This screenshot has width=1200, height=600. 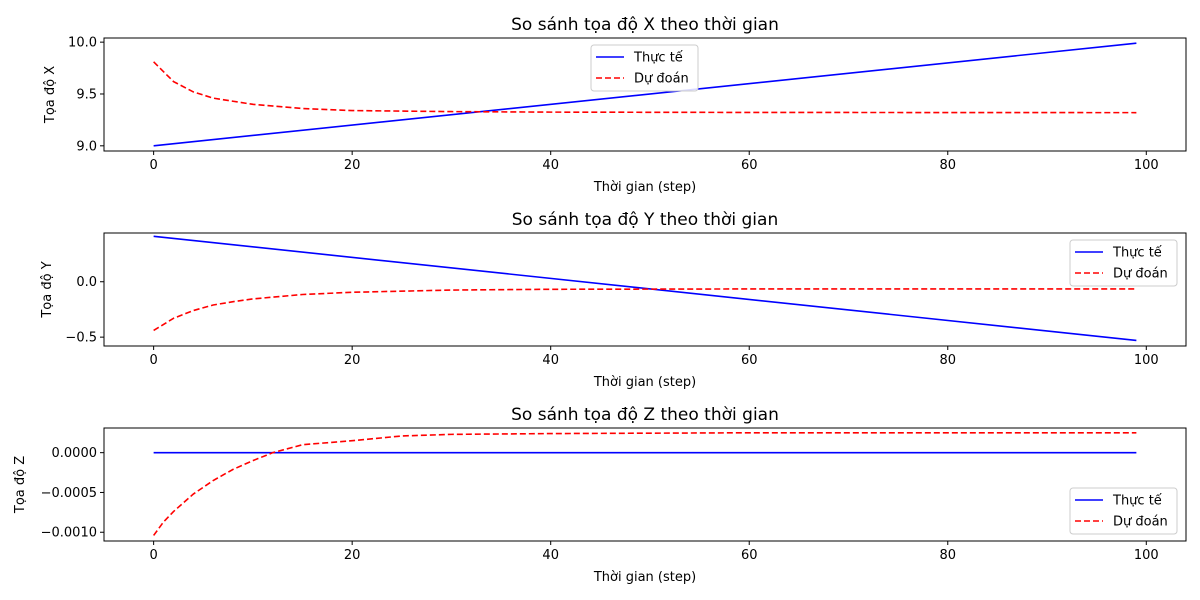 What do you see at coordinates (86, 94) in the screenshot?
I see `y-tick-label: 9.5` at bounding box center [86, 94].